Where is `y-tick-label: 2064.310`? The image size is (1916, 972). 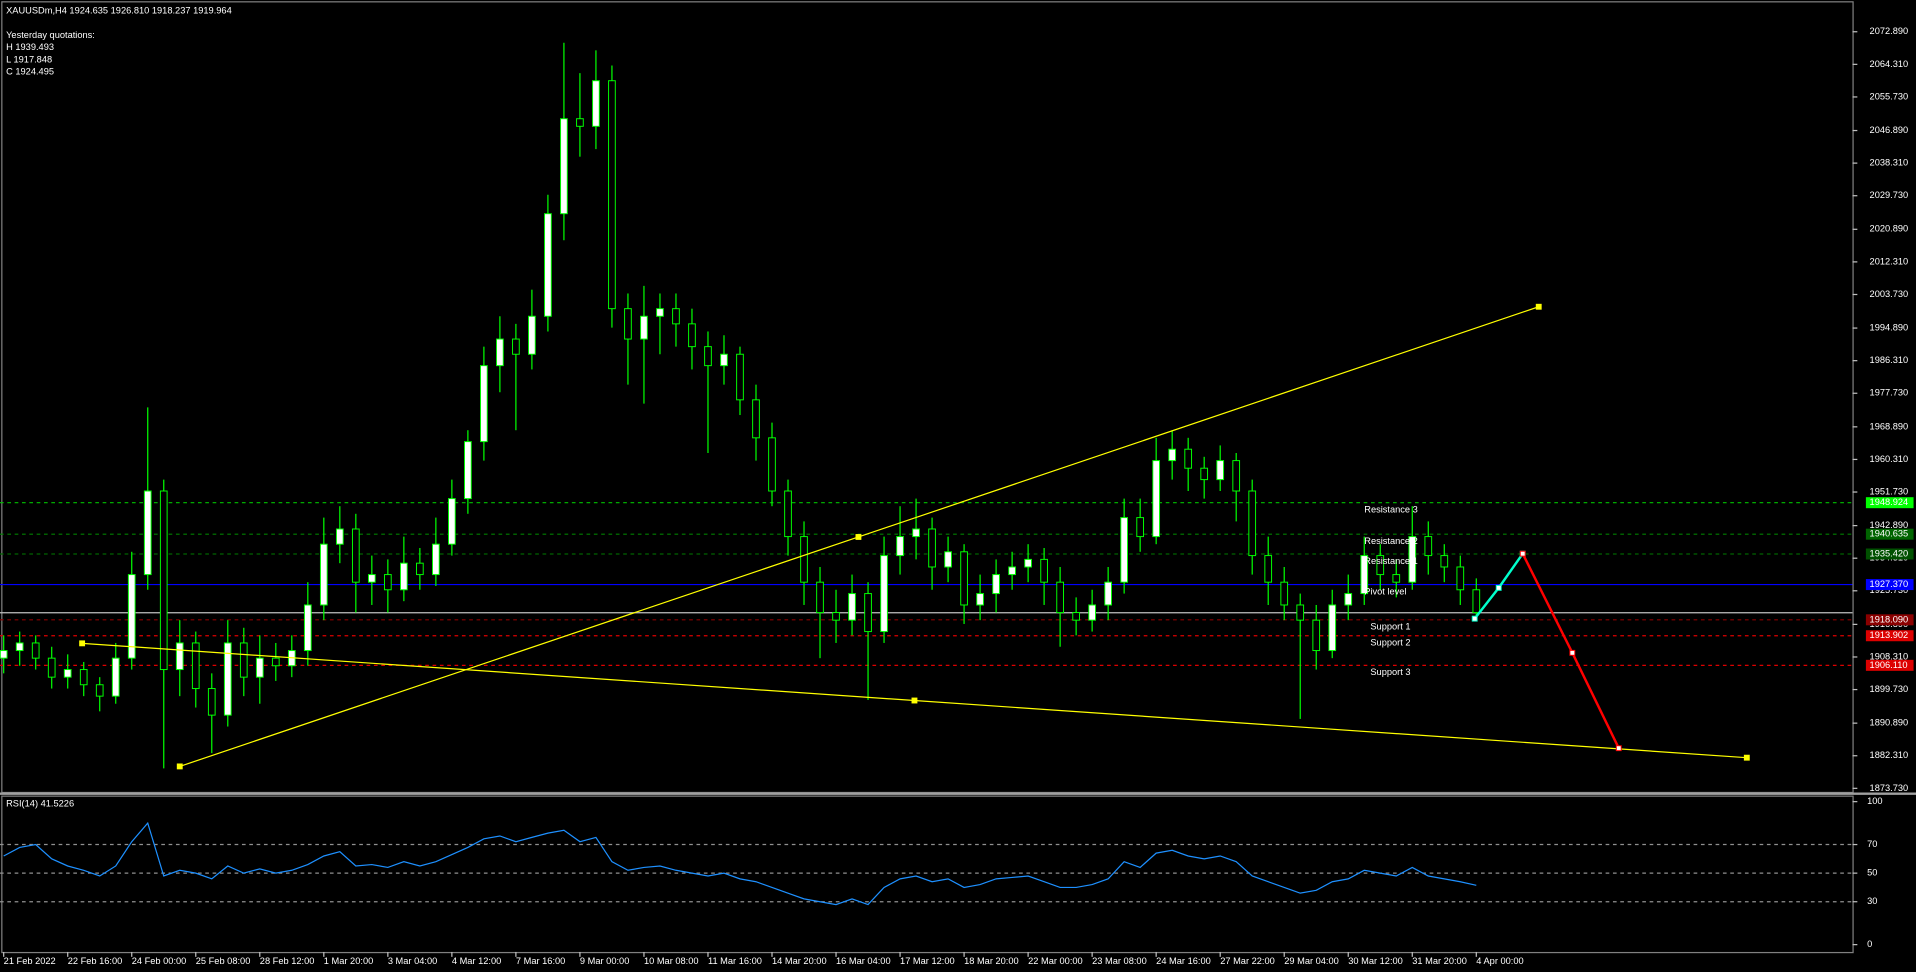 y-tick-label: 2064.310 is located at coordinates (1889, 64).